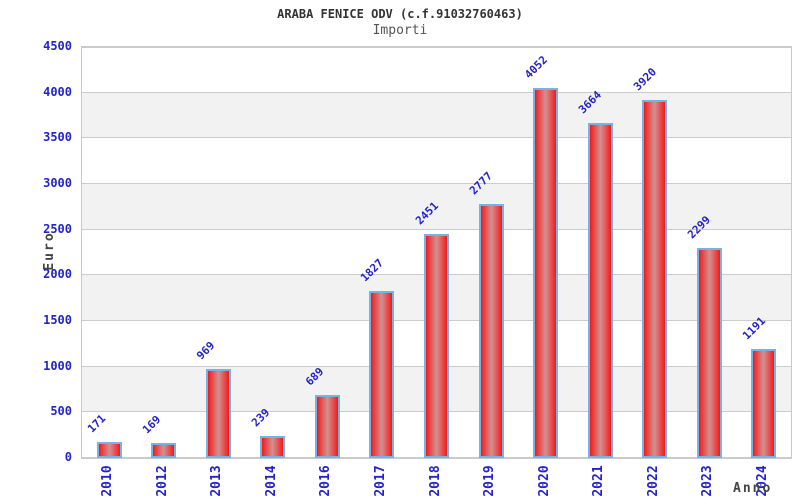  I want to click on bar-value-label: 4052, so click(535, 67).